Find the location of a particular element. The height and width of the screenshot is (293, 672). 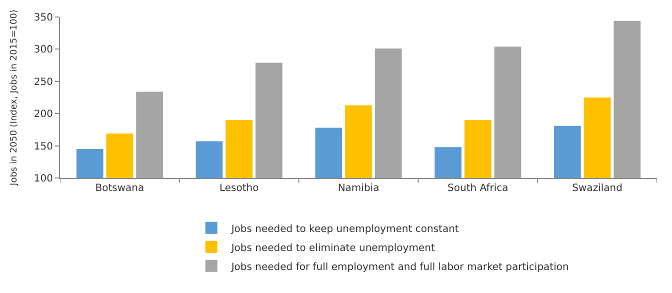

y-tick-label: 300 is located at coordinates (43, 50).